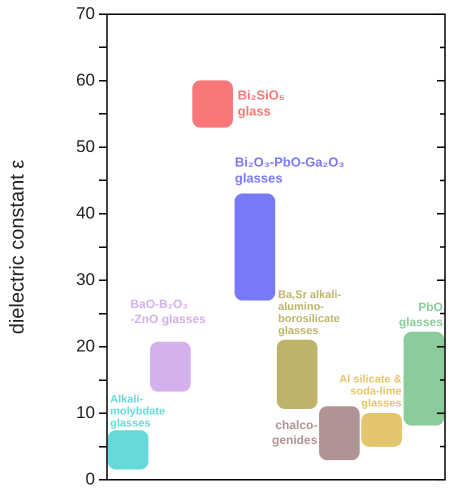 Image resolution: width=453 pixels, height=494 pixels. What do you see at coordinates (168, 311) in the screenshot?
I see `annotation: BaO-B₂O₃ -ZnO glasses` at bounding box center [168, 311].